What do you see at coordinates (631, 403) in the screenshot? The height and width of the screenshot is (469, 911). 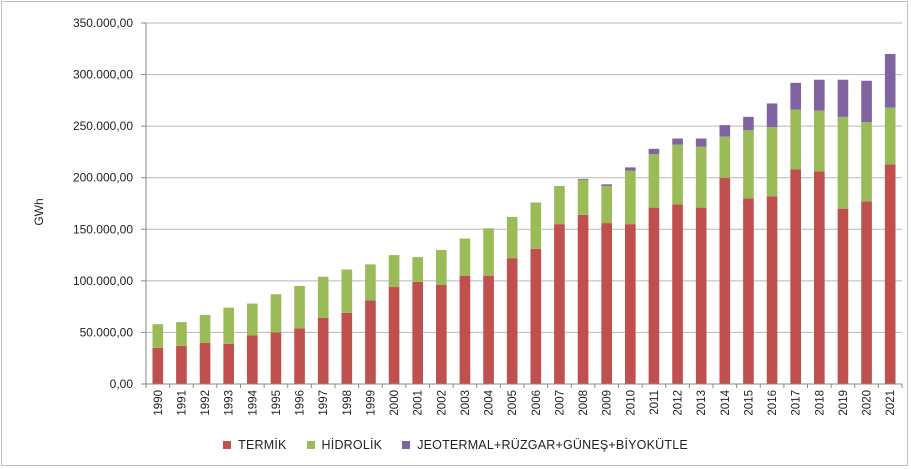 I see `x-tick-label: 2010` at bounding box center [631, 403].